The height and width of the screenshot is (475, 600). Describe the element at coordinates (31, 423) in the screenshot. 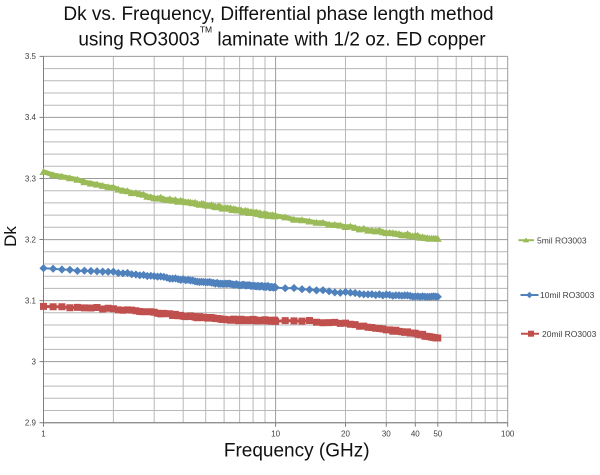

I see `svg-text: 2.9` at that location.